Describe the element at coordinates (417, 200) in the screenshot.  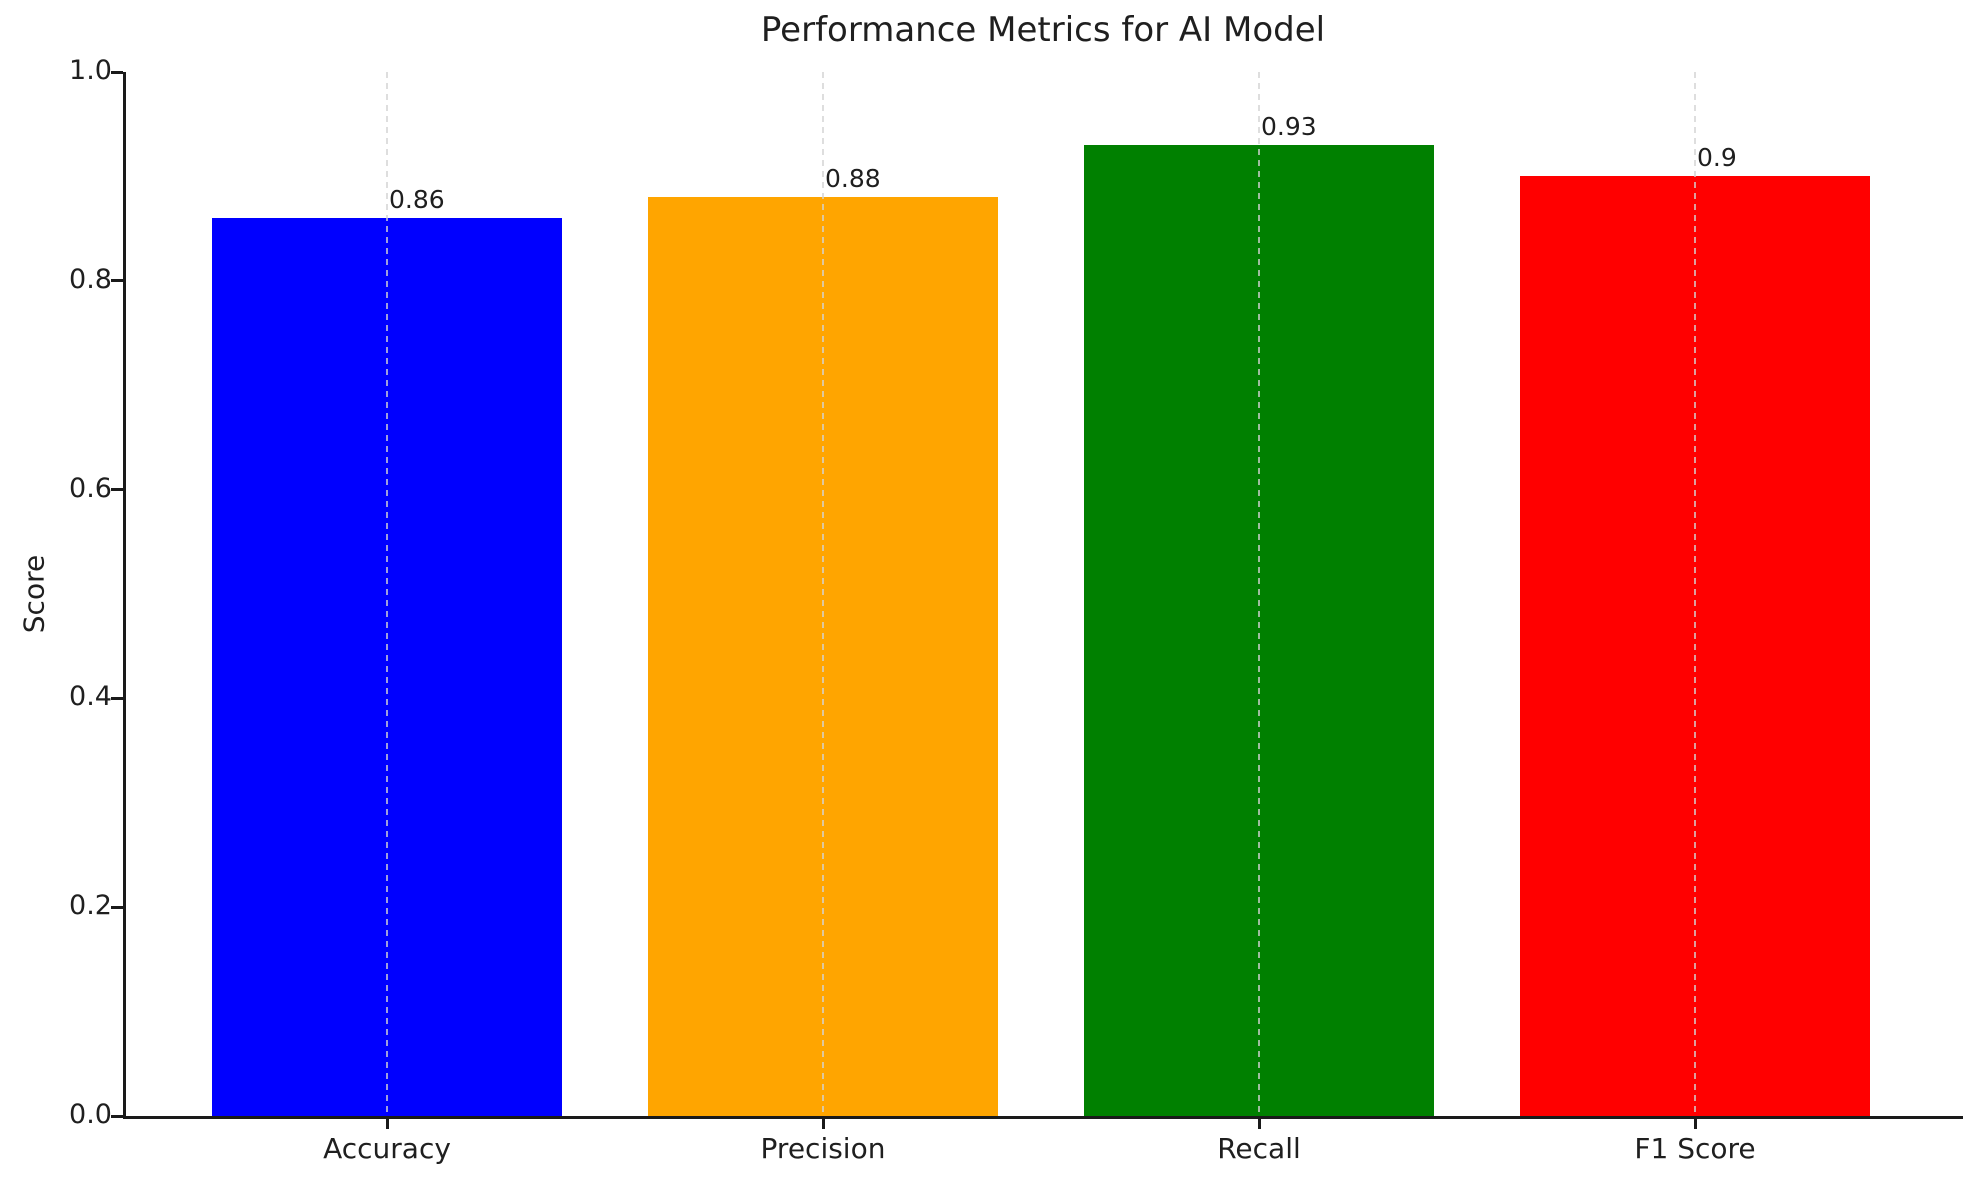
I see `bar-value-label: 0.86` at that location.